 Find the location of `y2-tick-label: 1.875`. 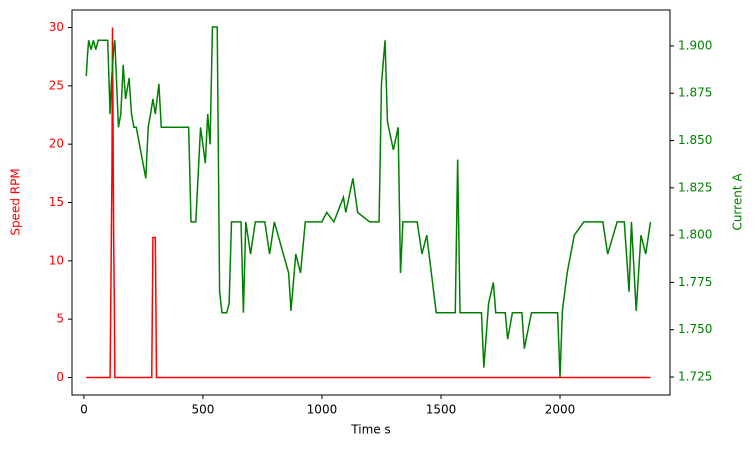

y2-tick-label: 1.875 is located at coordinates (695, 93).